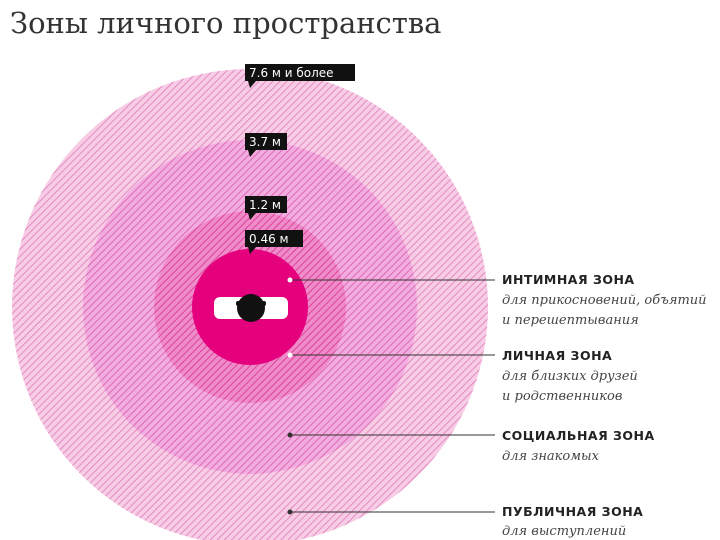  I want to click on leaders, so click(391, 396).